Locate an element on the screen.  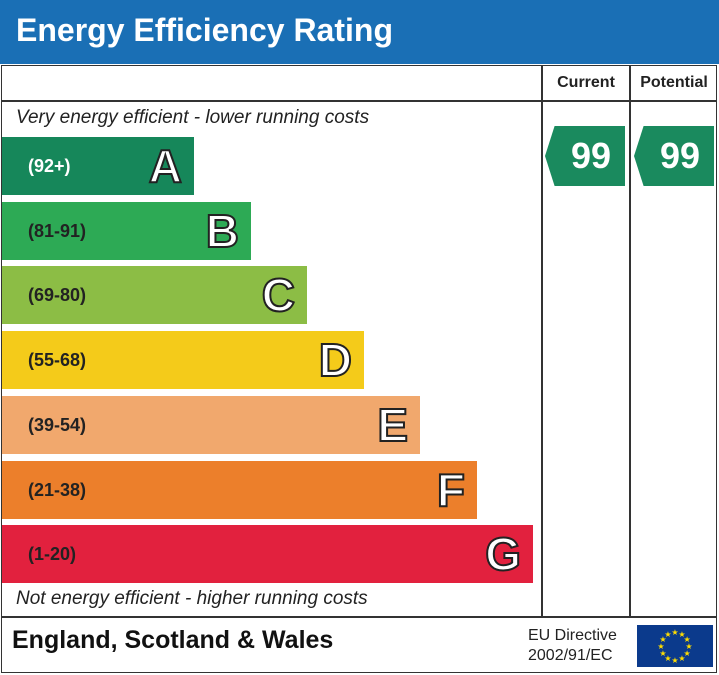
current-rating-value: 99 is located at coordinates (591, 155).